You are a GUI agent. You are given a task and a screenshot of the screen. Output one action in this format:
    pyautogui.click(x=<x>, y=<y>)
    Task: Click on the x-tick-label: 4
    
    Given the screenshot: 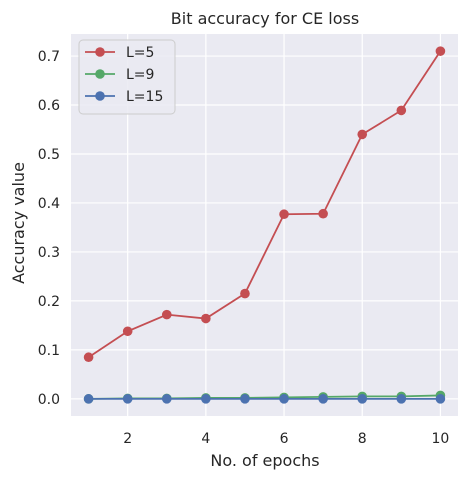 What is the action you would take?
    pyautogui.click(x=205, y=439)
    